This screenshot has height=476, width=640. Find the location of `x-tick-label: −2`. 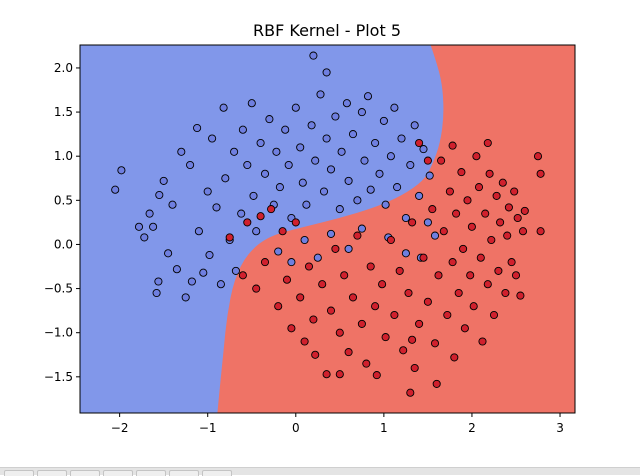

x-tick-label: −2 is located at coordinates (120, 428).